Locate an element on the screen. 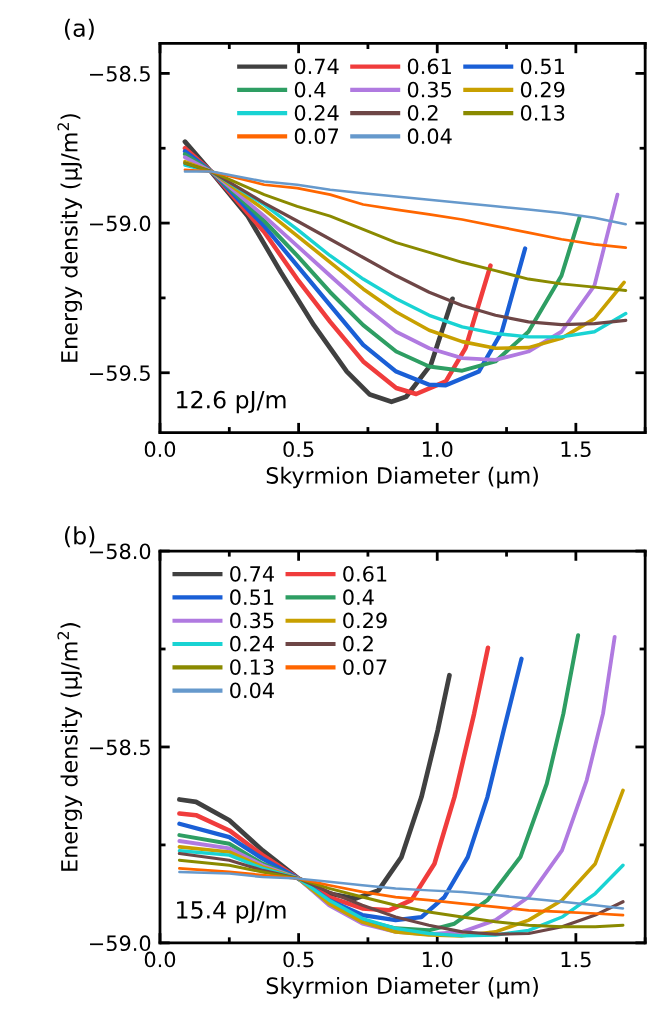  annotation: 15.4 pJ/m is located at coordinates (231, 912).